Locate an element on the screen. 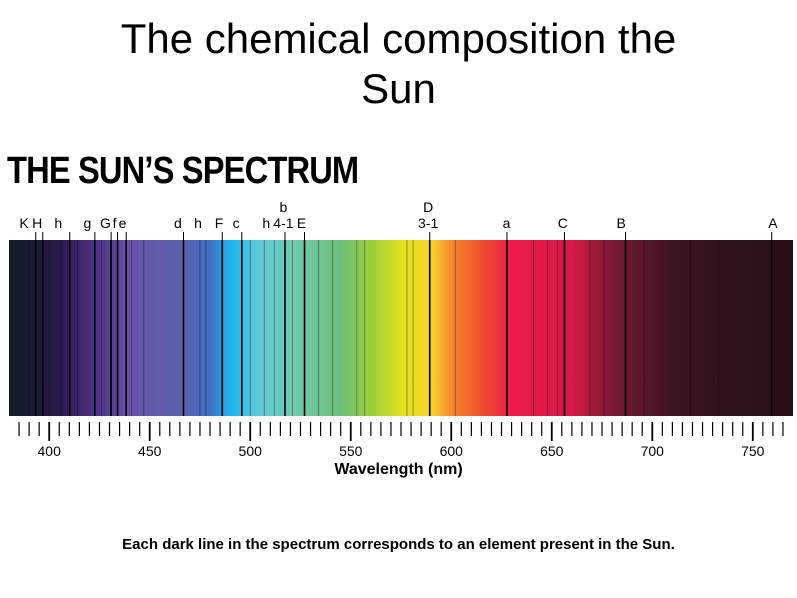  line-label: B is located at coordinates (620, 223).